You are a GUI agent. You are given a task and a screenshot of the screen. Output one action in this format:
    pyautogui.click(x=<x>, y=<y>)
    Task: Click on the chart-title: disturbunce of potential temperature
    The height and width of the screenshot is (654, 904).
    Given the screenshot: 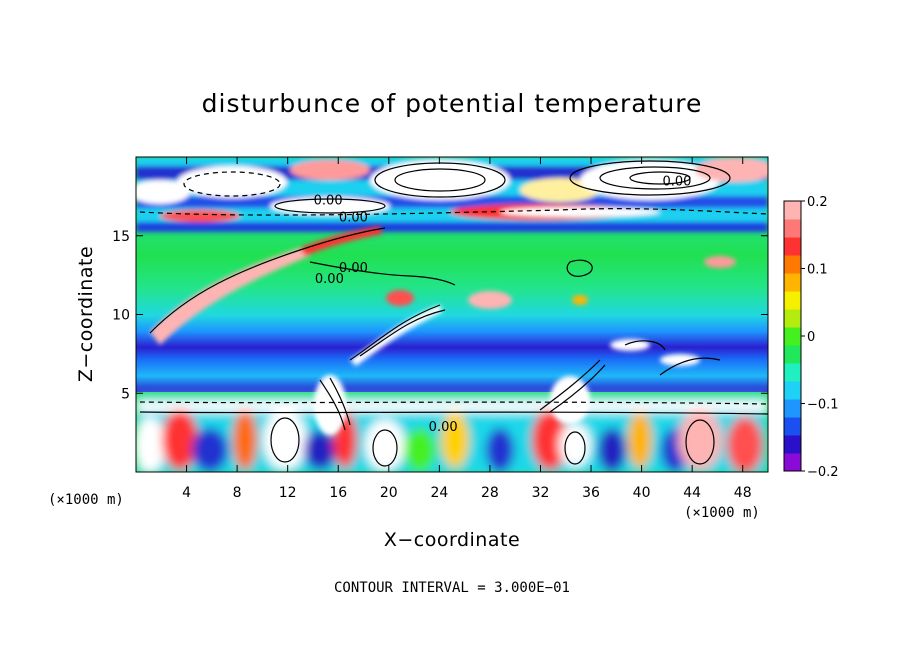 What is the action you would take?
    pyautogui.click(x=452, y=103)
    